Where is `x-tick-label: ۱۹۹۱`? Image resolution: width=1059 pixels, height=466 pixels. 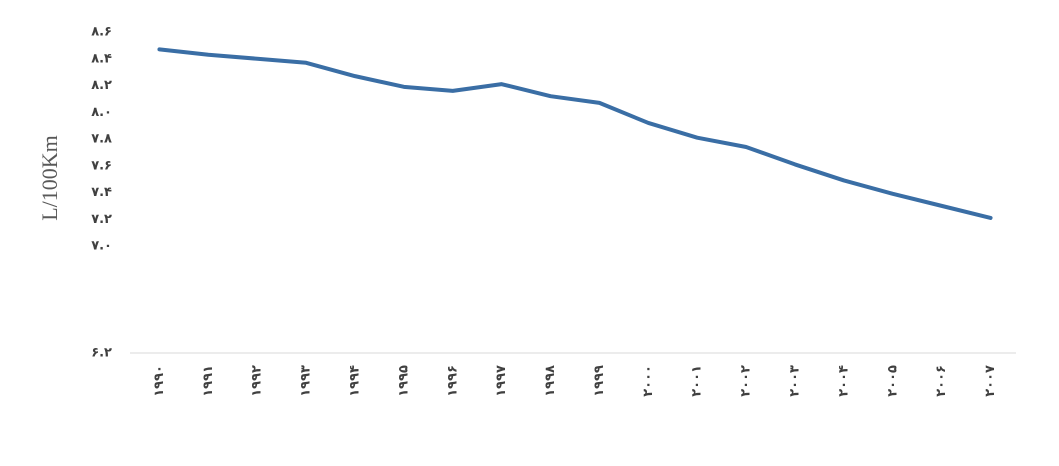 x-tick-label: ۱۹۹۱ is located at coordinates (208, 381).